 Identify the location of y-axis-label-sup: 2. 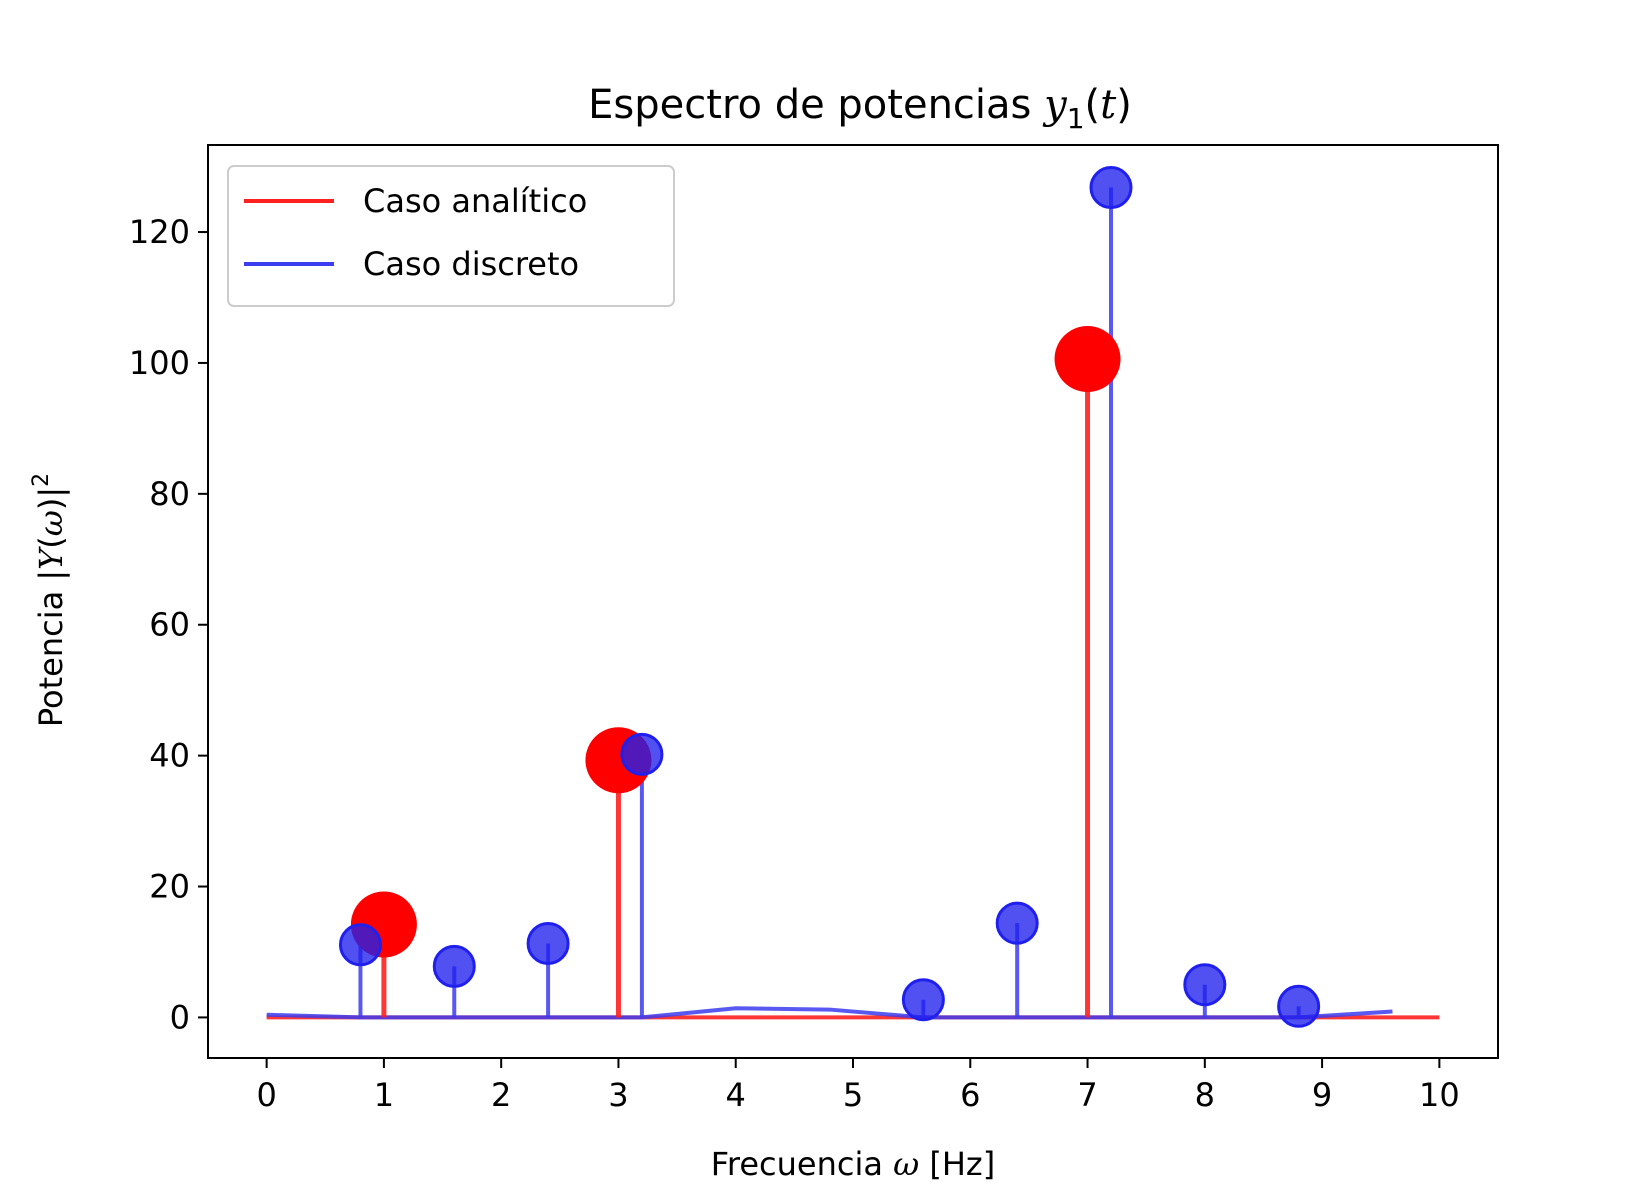
(41, 480).